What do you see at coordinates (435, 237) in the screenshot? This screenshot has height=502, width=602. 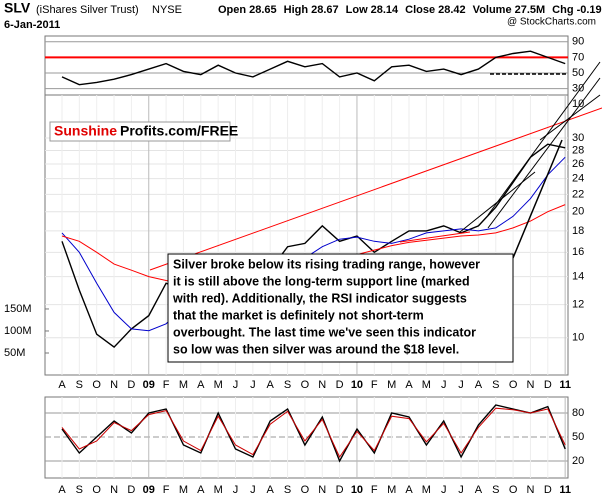 I see `range-line` at bounding box center [435, 237].